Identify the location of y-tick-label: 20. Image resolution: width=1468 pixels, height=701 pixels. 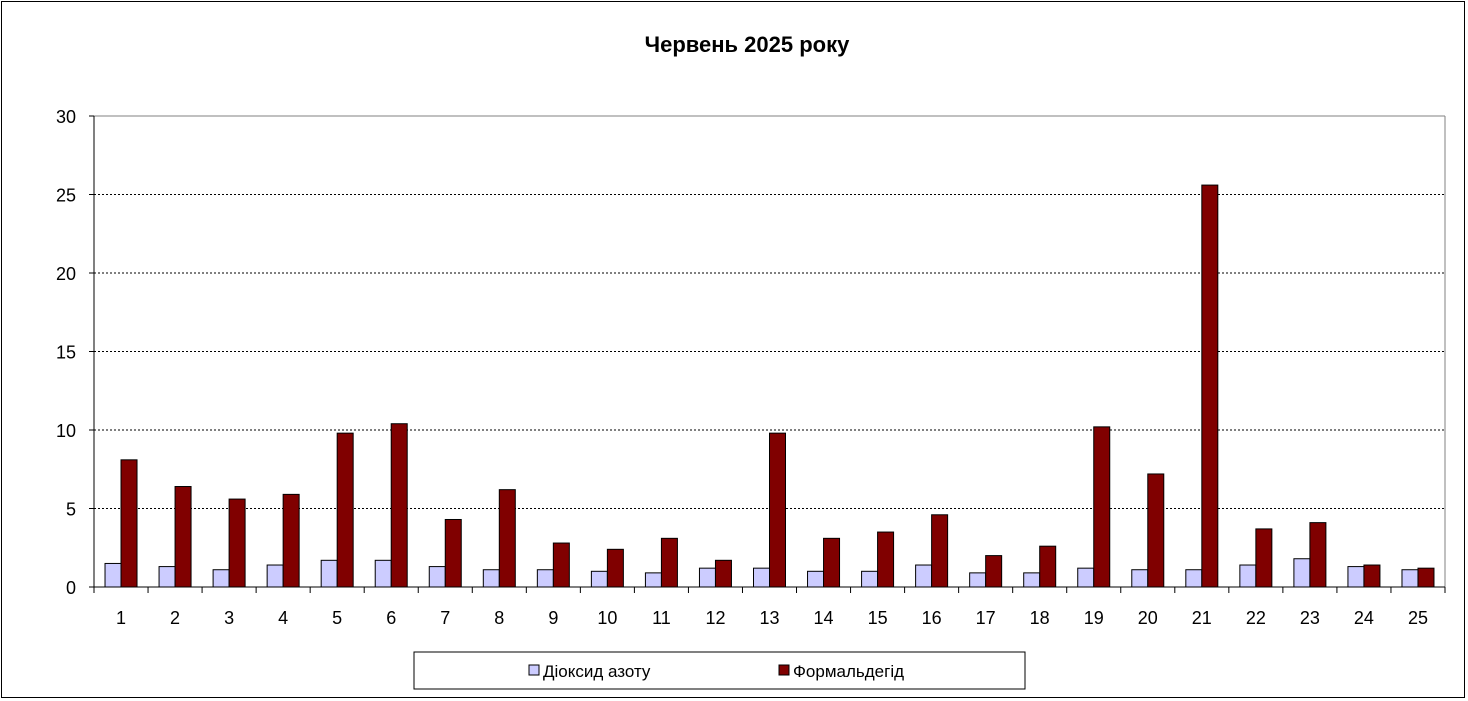
(66, 274).